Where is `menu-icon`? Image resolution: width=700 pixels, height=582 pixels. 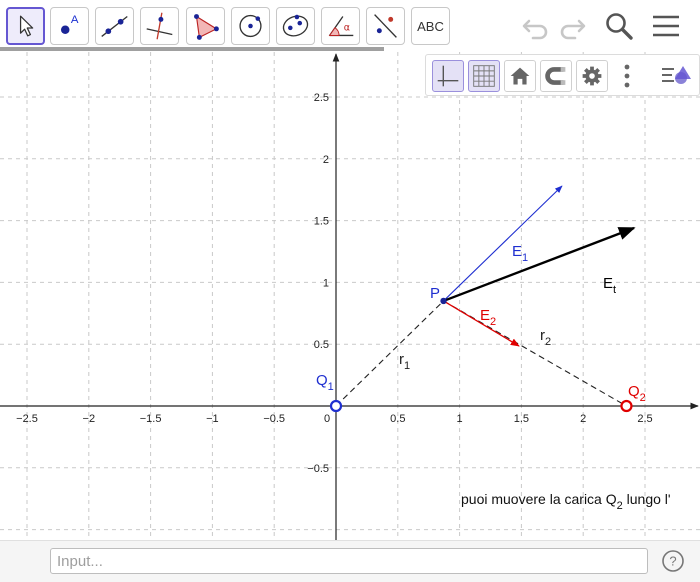
menu-icon is located at coordinates (666, 26).